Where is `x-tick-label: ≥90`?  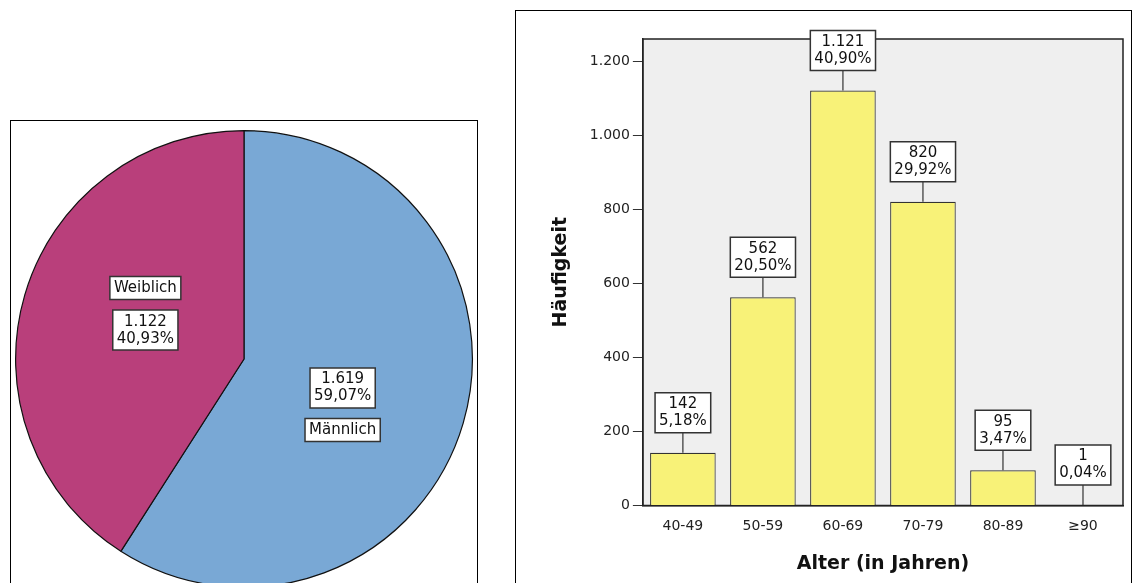
x-tick-label: ≥90 is located at coordinates (1083, 525).